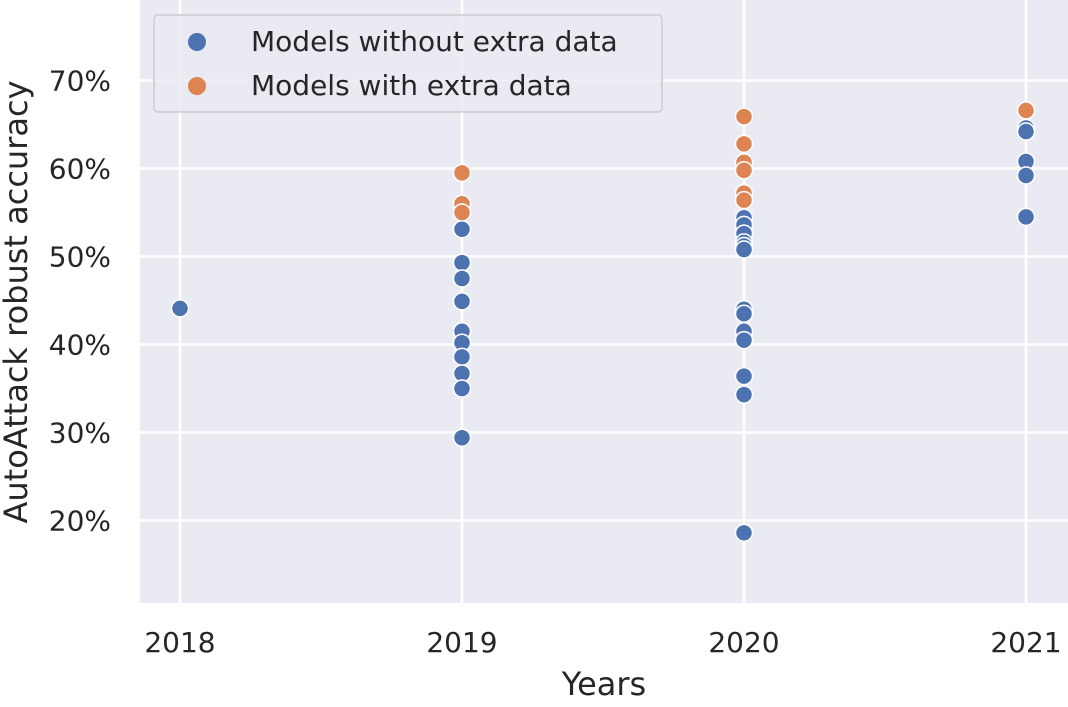 Image resolution: width=1068 pixels, height=707 pixels. Describe the element at coordinates (17, 301) in the screenshot. I see `y-axis-title: AutoAttack robust accuracy` at that location.